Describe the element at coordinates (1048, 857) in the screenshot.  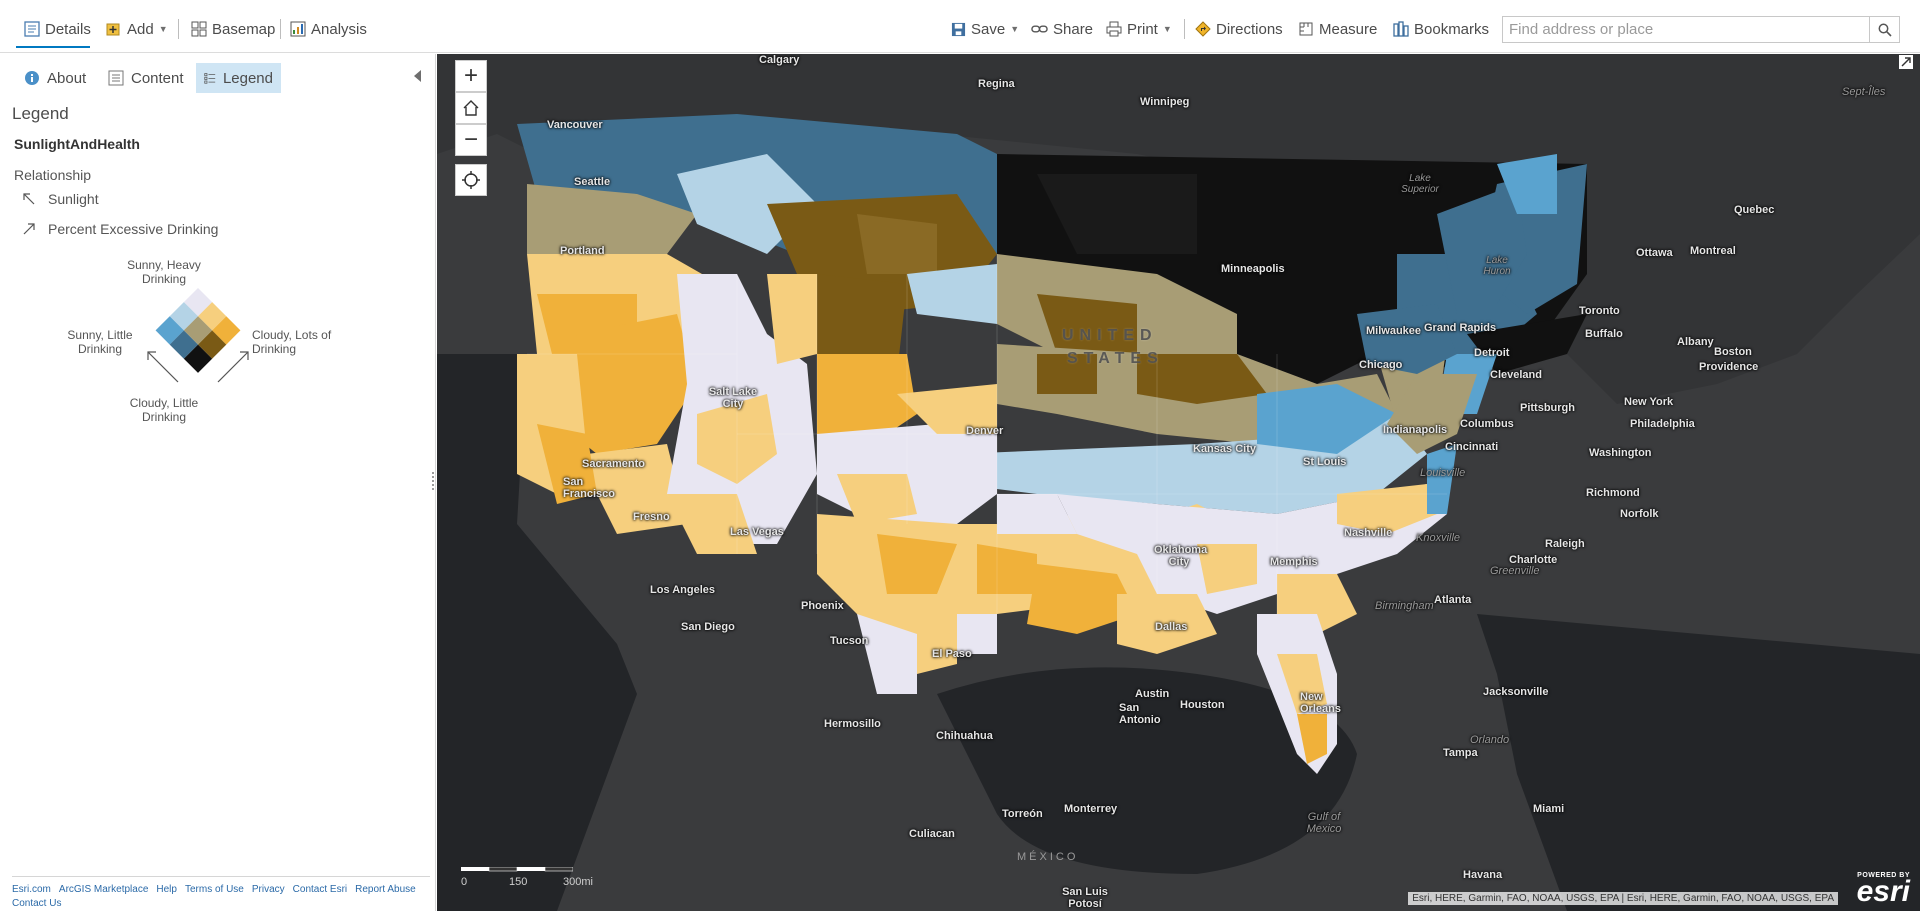
I see `country-label-mexico: MÉXICO` at that location.